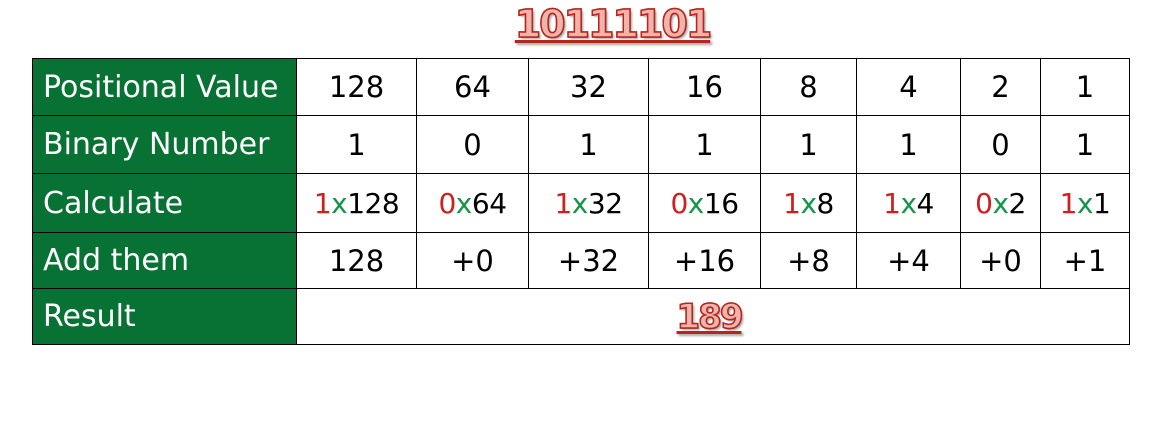 Image resolution: width=1152 pixels, height=422 pixels. I want to click on calculate-cell: 0x16, so click(704, 203).